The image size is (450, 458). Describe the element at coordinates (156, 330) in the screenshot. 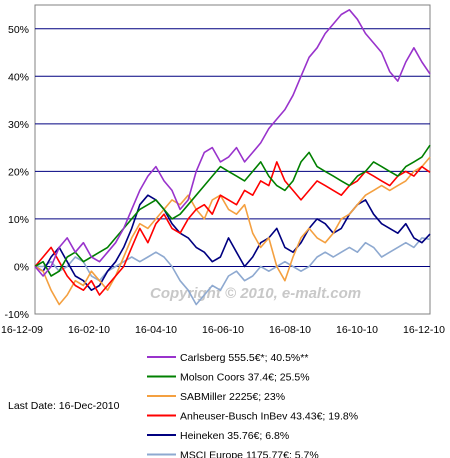

I see `x-tick-label: 16-04-10` at that location.